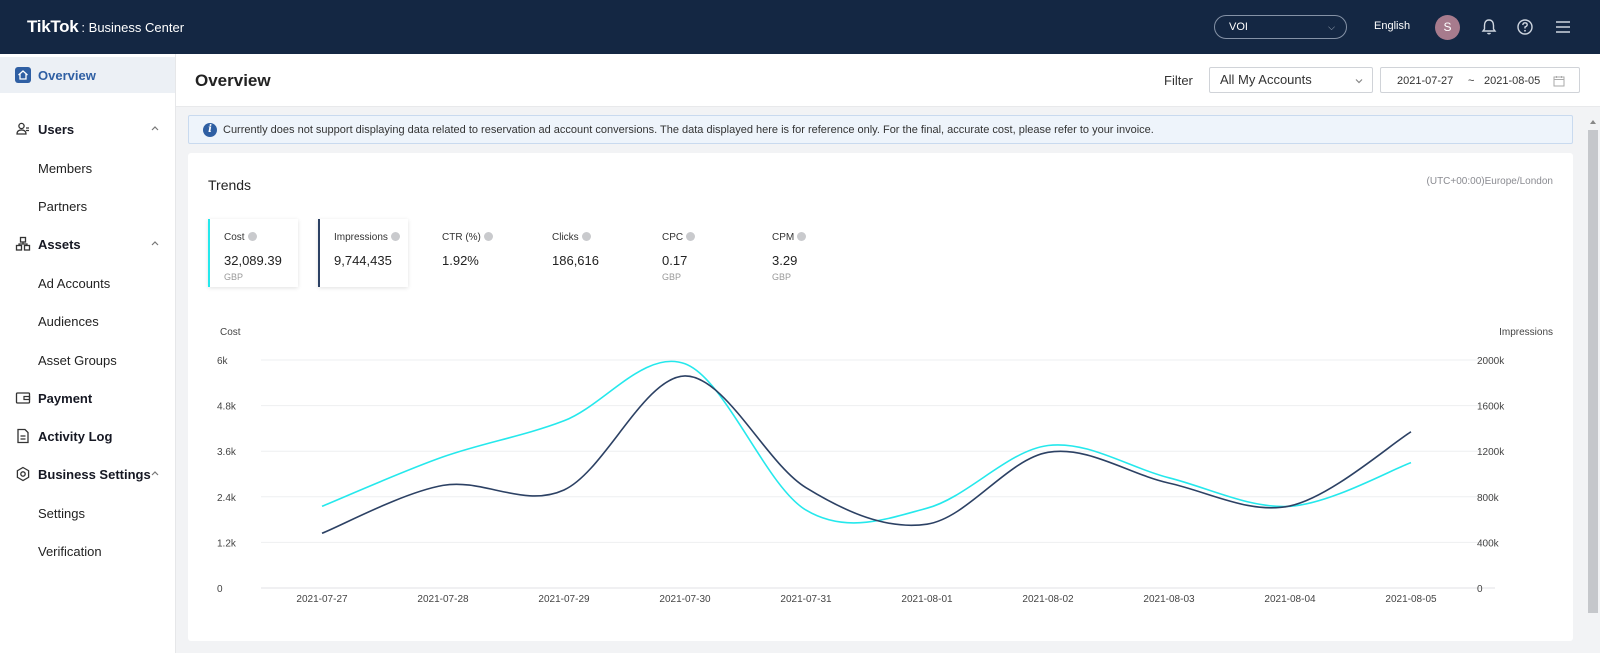  I want to click on page-title: Overview, so click(233, 80).